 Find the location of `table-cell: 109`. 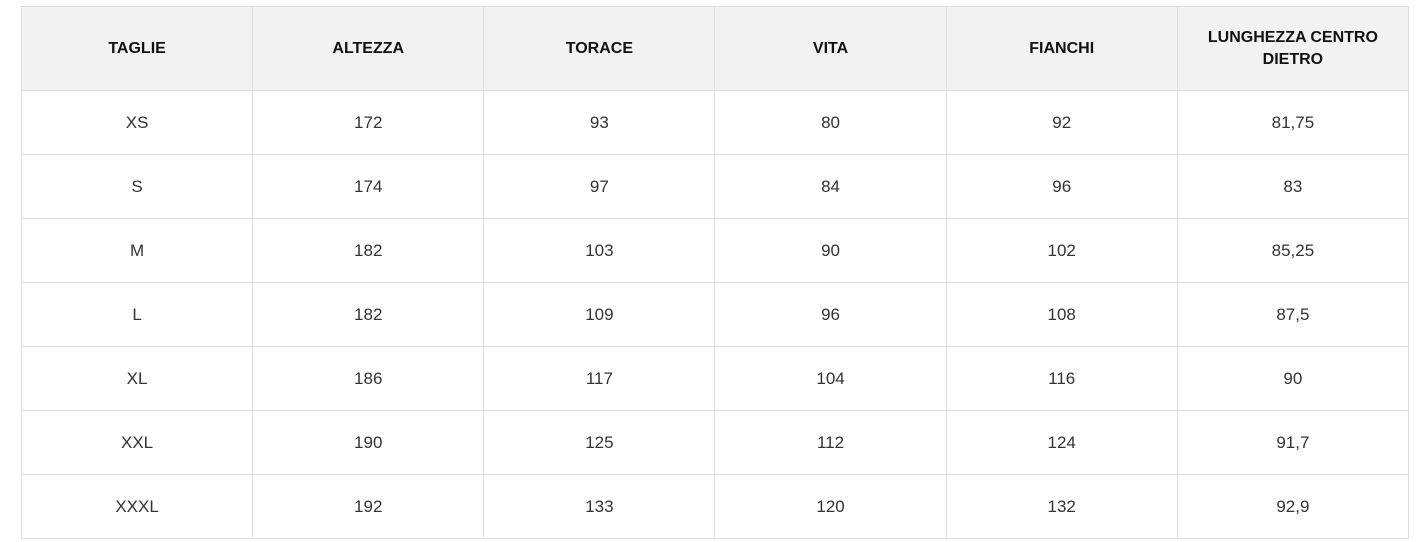

table-cell: 109 is located at coordinates (599, 314).